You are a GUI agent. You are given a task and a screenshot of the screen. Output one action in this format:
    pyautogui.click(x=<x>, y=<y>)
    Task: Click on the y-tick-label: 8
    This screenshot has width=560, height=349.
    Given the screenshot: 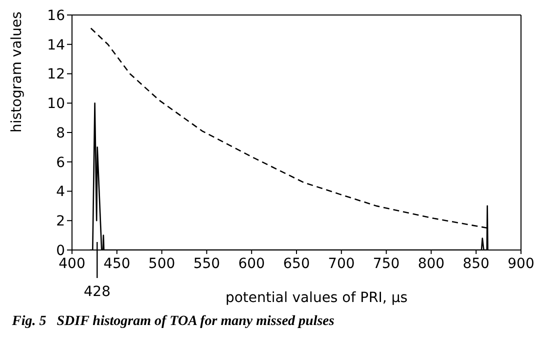 What is the action you would take?
    pyautogui.click(x=60, y=133)
    